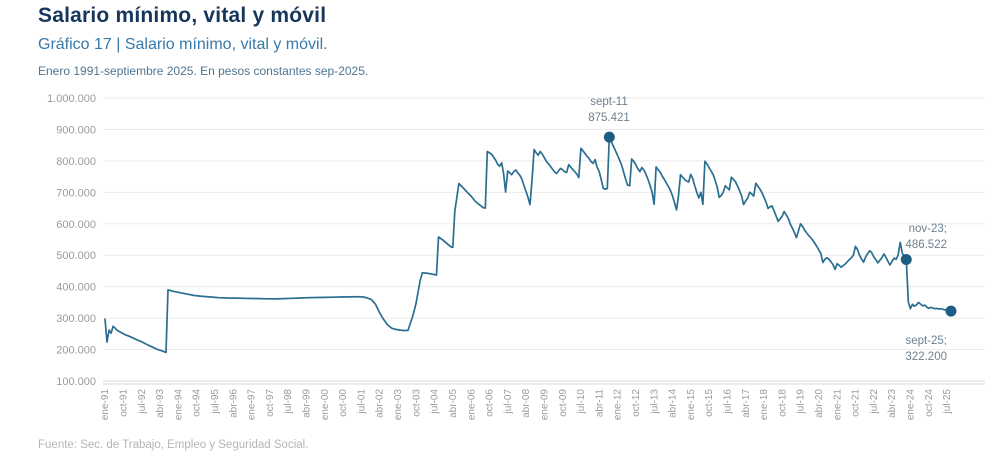 The height and width of the screenshot is (466, 989). I want to click on x-tick-label: jul-19, so click(801, 402).